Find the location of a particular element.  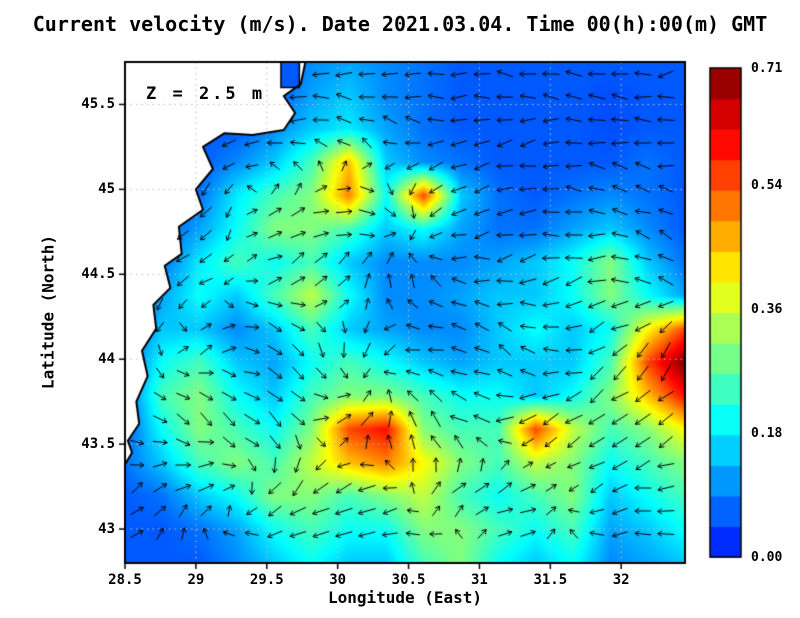

colorbar-tick-label: 0.54 is located at coordinates (767, 186).